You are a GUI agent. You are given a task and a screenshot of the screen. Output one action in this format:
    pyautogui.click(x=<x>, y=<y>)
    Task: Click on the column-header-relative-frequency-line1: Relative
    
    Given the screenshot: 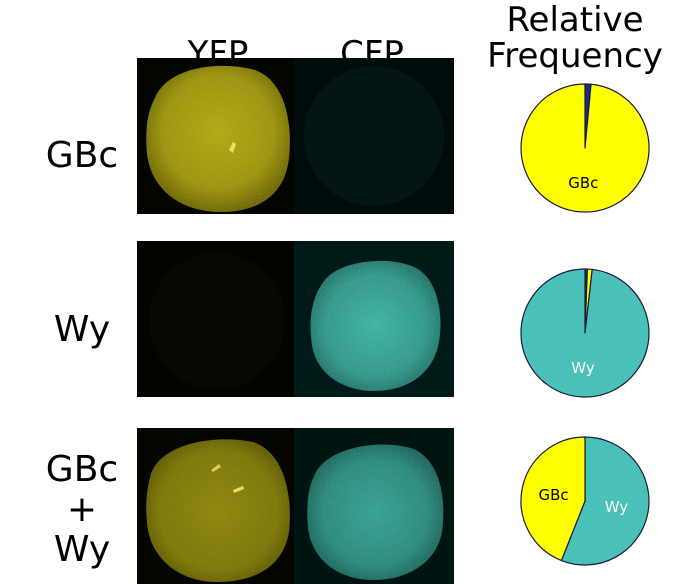 What is the action you would take?
    pyautogui.click(x=575, y=20)
    